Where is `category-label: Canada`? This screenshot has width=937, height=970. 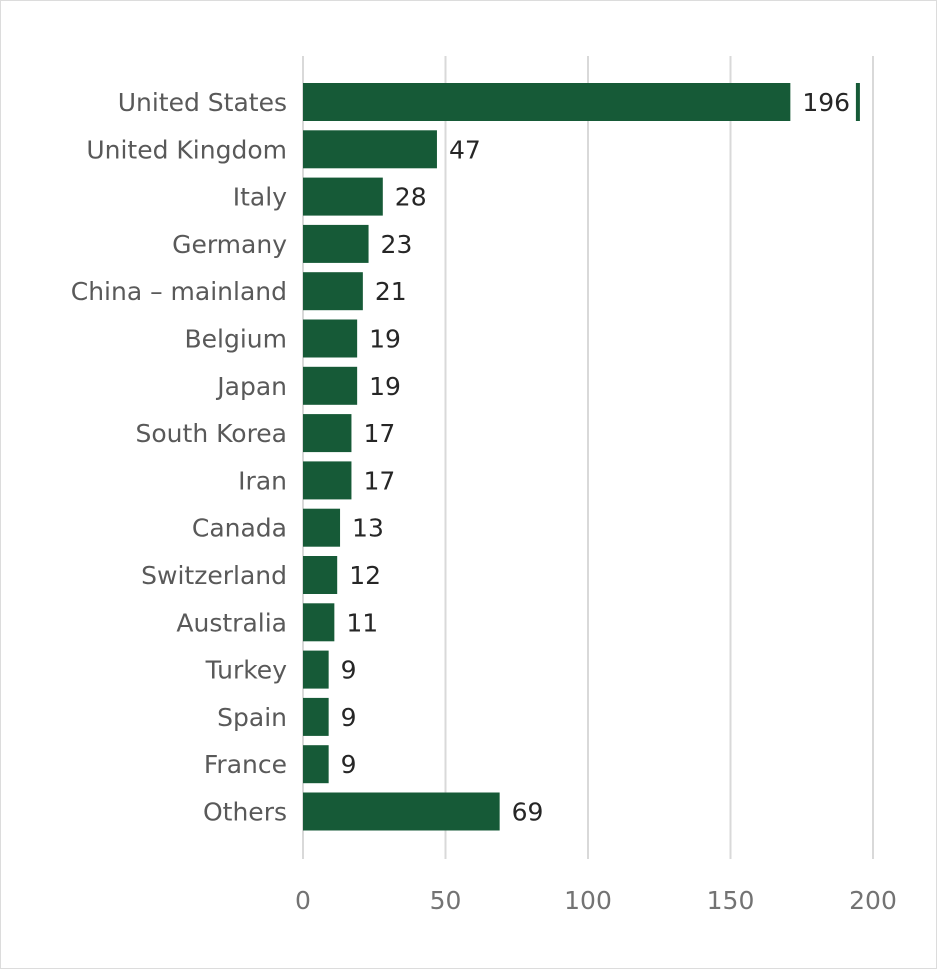 category-label: Canada is located at coordinates (239, 528).